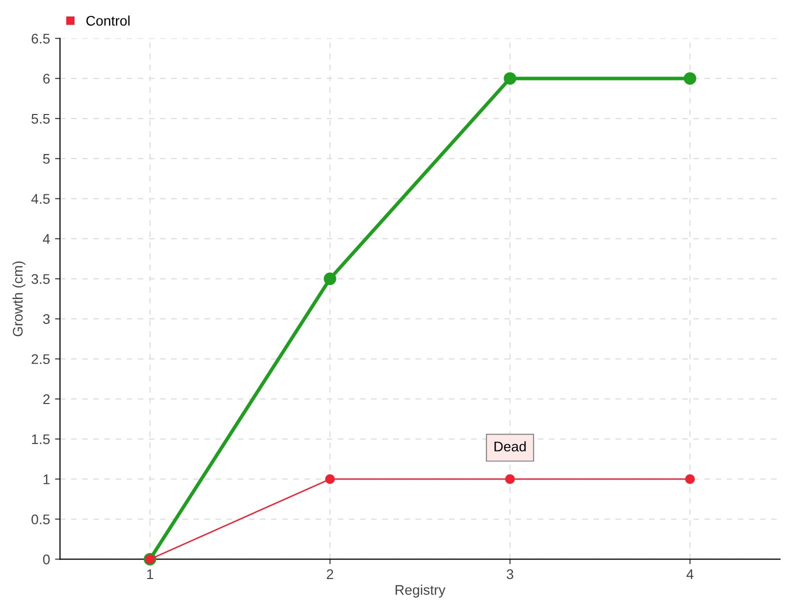  Describe the element at coordinates (108, 21) in the screenshot. I see `legend-label: Control` at that location.